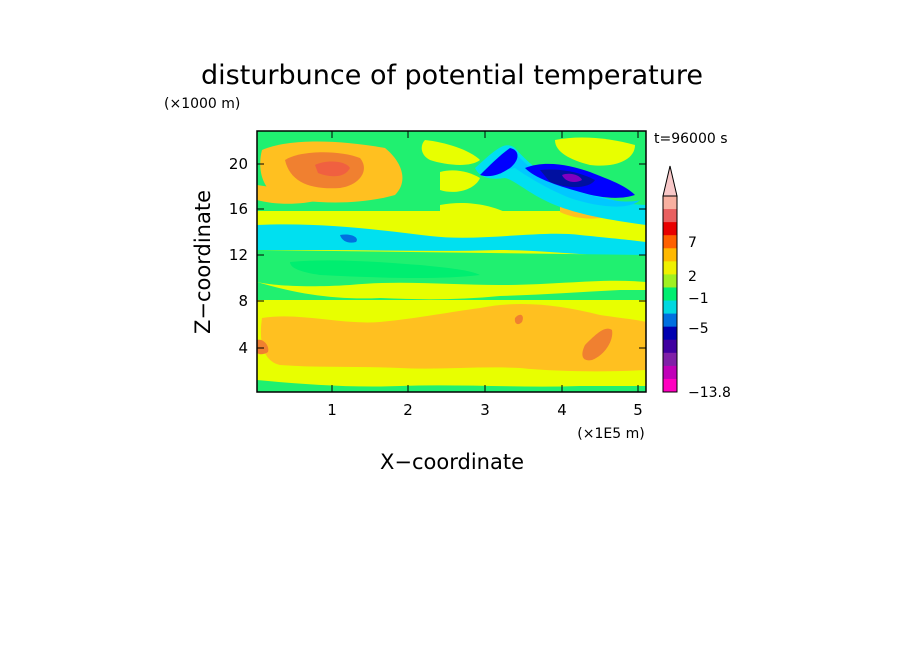 The height and width of the screenshot is (654, 904). Describe the element at coordinates (485, 410) in the screenshot. I see `x-tick-label: 3` at that location.